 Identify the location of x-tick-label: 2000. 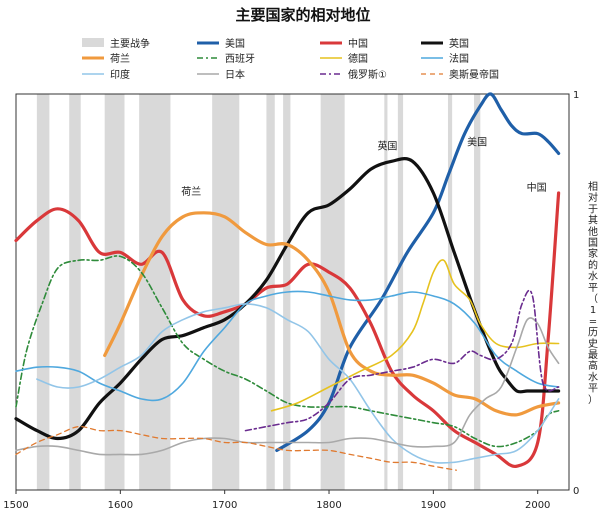
(537, 505).